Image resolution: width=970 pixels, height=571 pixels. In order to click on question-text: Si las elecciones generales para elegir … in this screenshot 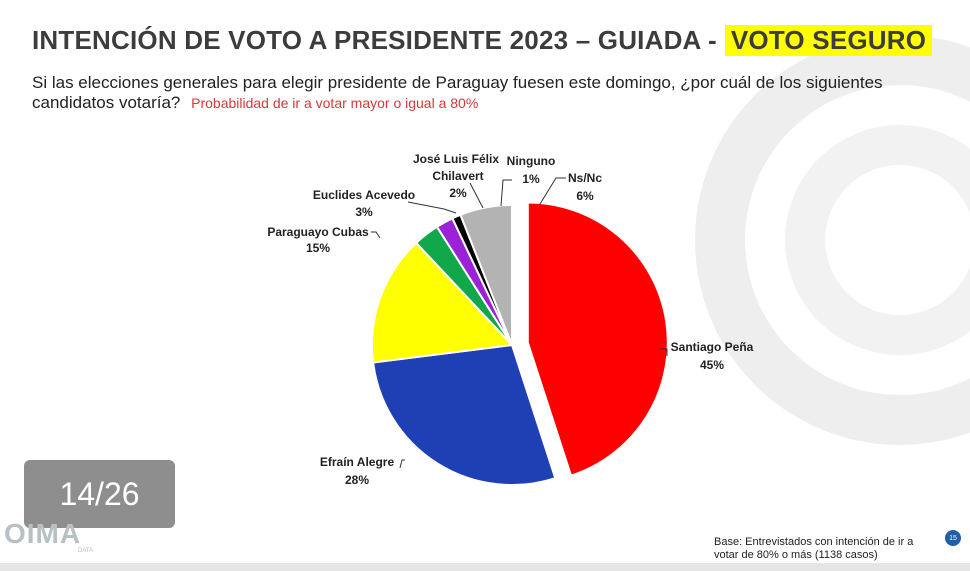, I will do `click(472, 93)`.